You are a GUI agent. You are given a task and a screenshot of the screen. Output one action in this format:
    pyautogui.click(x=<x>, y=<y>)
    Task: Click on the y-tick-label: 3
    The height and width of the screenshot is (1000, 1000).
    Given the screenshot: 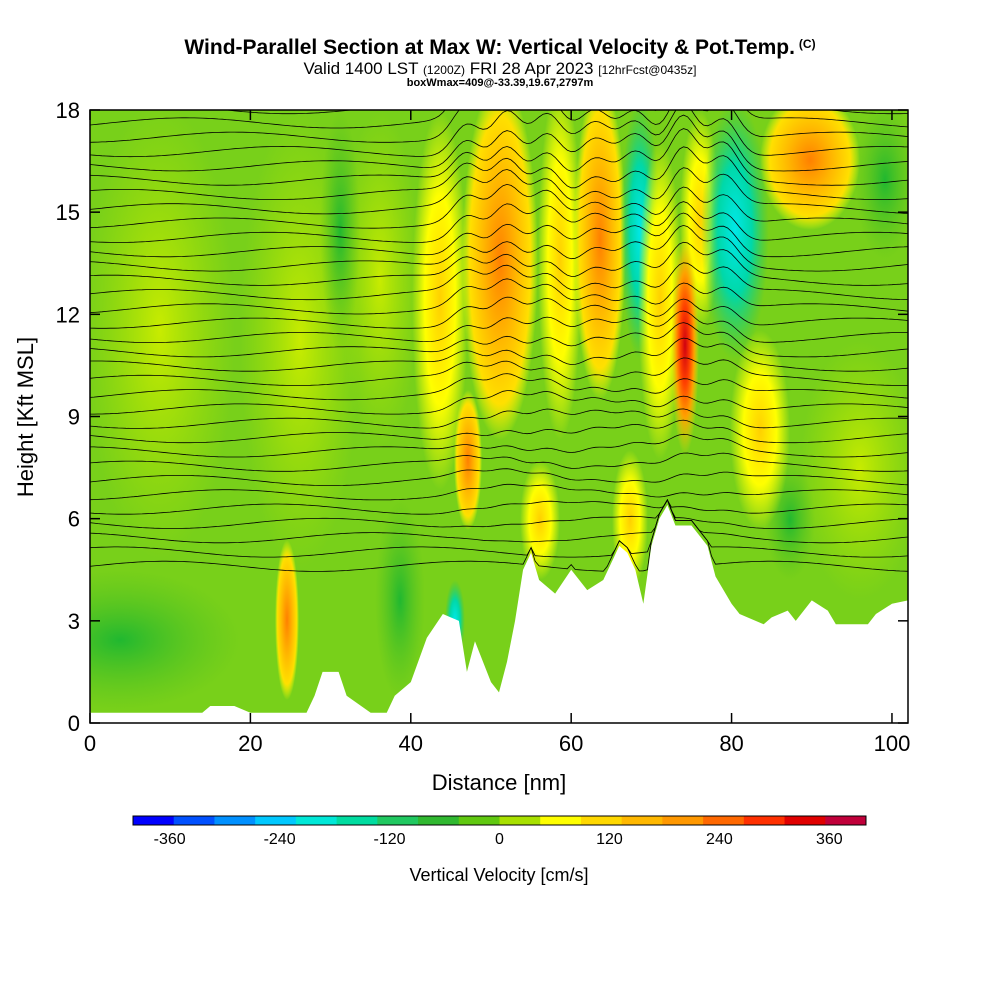 What is the action you would take?
    pyautogui.click(x=74, y=621)
    